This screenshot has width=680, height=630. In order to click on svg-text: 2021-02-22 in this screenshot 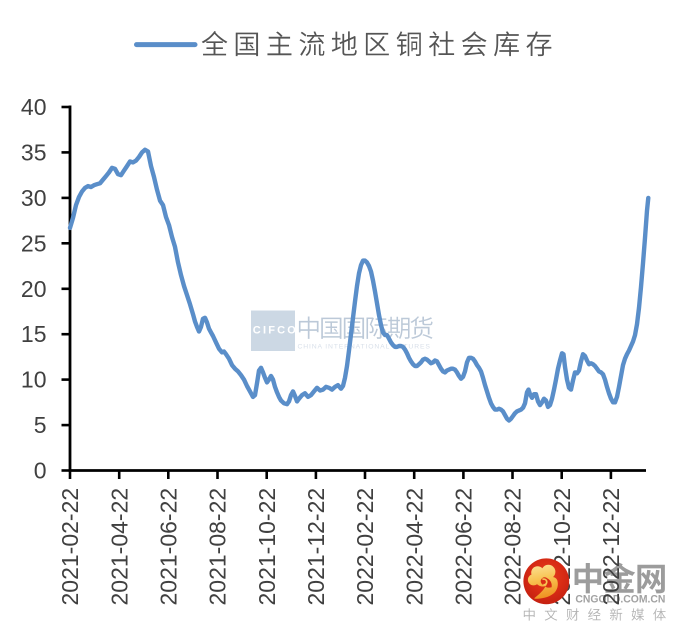, I will do `click(70, 547)`.